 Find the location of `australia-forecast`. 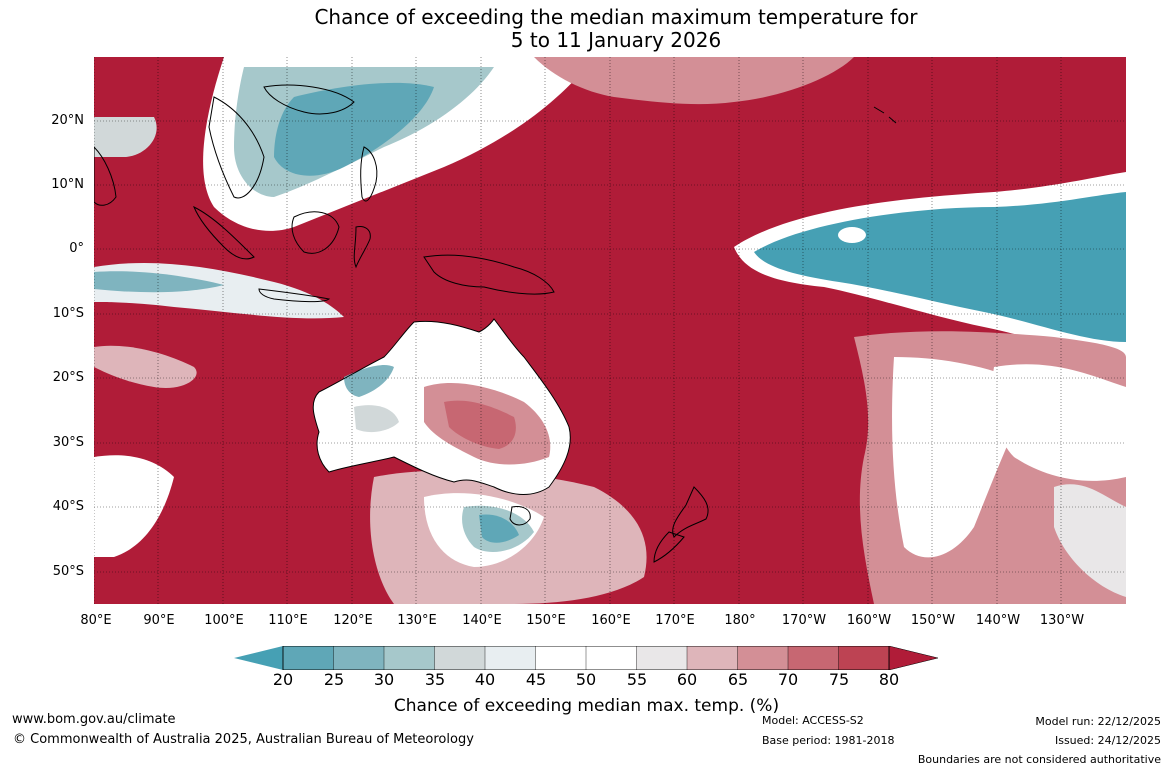

australia-forecast is located at coordinates (442, 407).